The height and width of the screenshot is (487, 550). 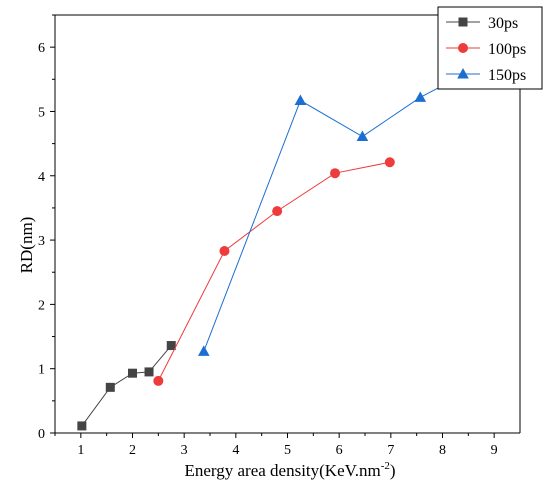 What do you see at coordinates (41, 434) in the screenshot?
I see `y-tick-label-0: 0` at bounding box center [41, 434].